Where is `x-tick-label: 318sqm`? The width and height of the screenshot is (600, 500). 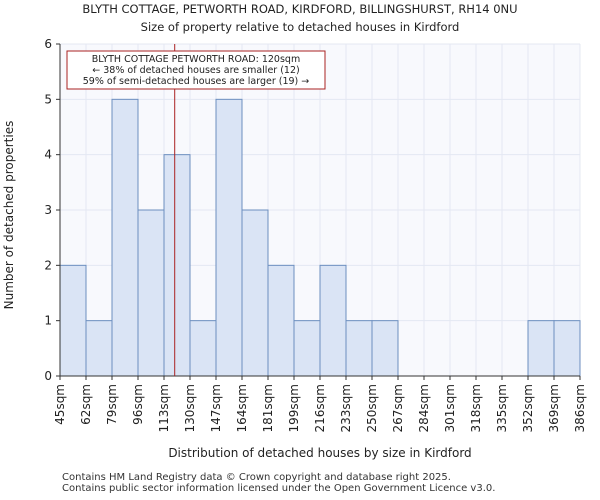
x-tick-label: 318sqm is located at coordinates (476, 408).